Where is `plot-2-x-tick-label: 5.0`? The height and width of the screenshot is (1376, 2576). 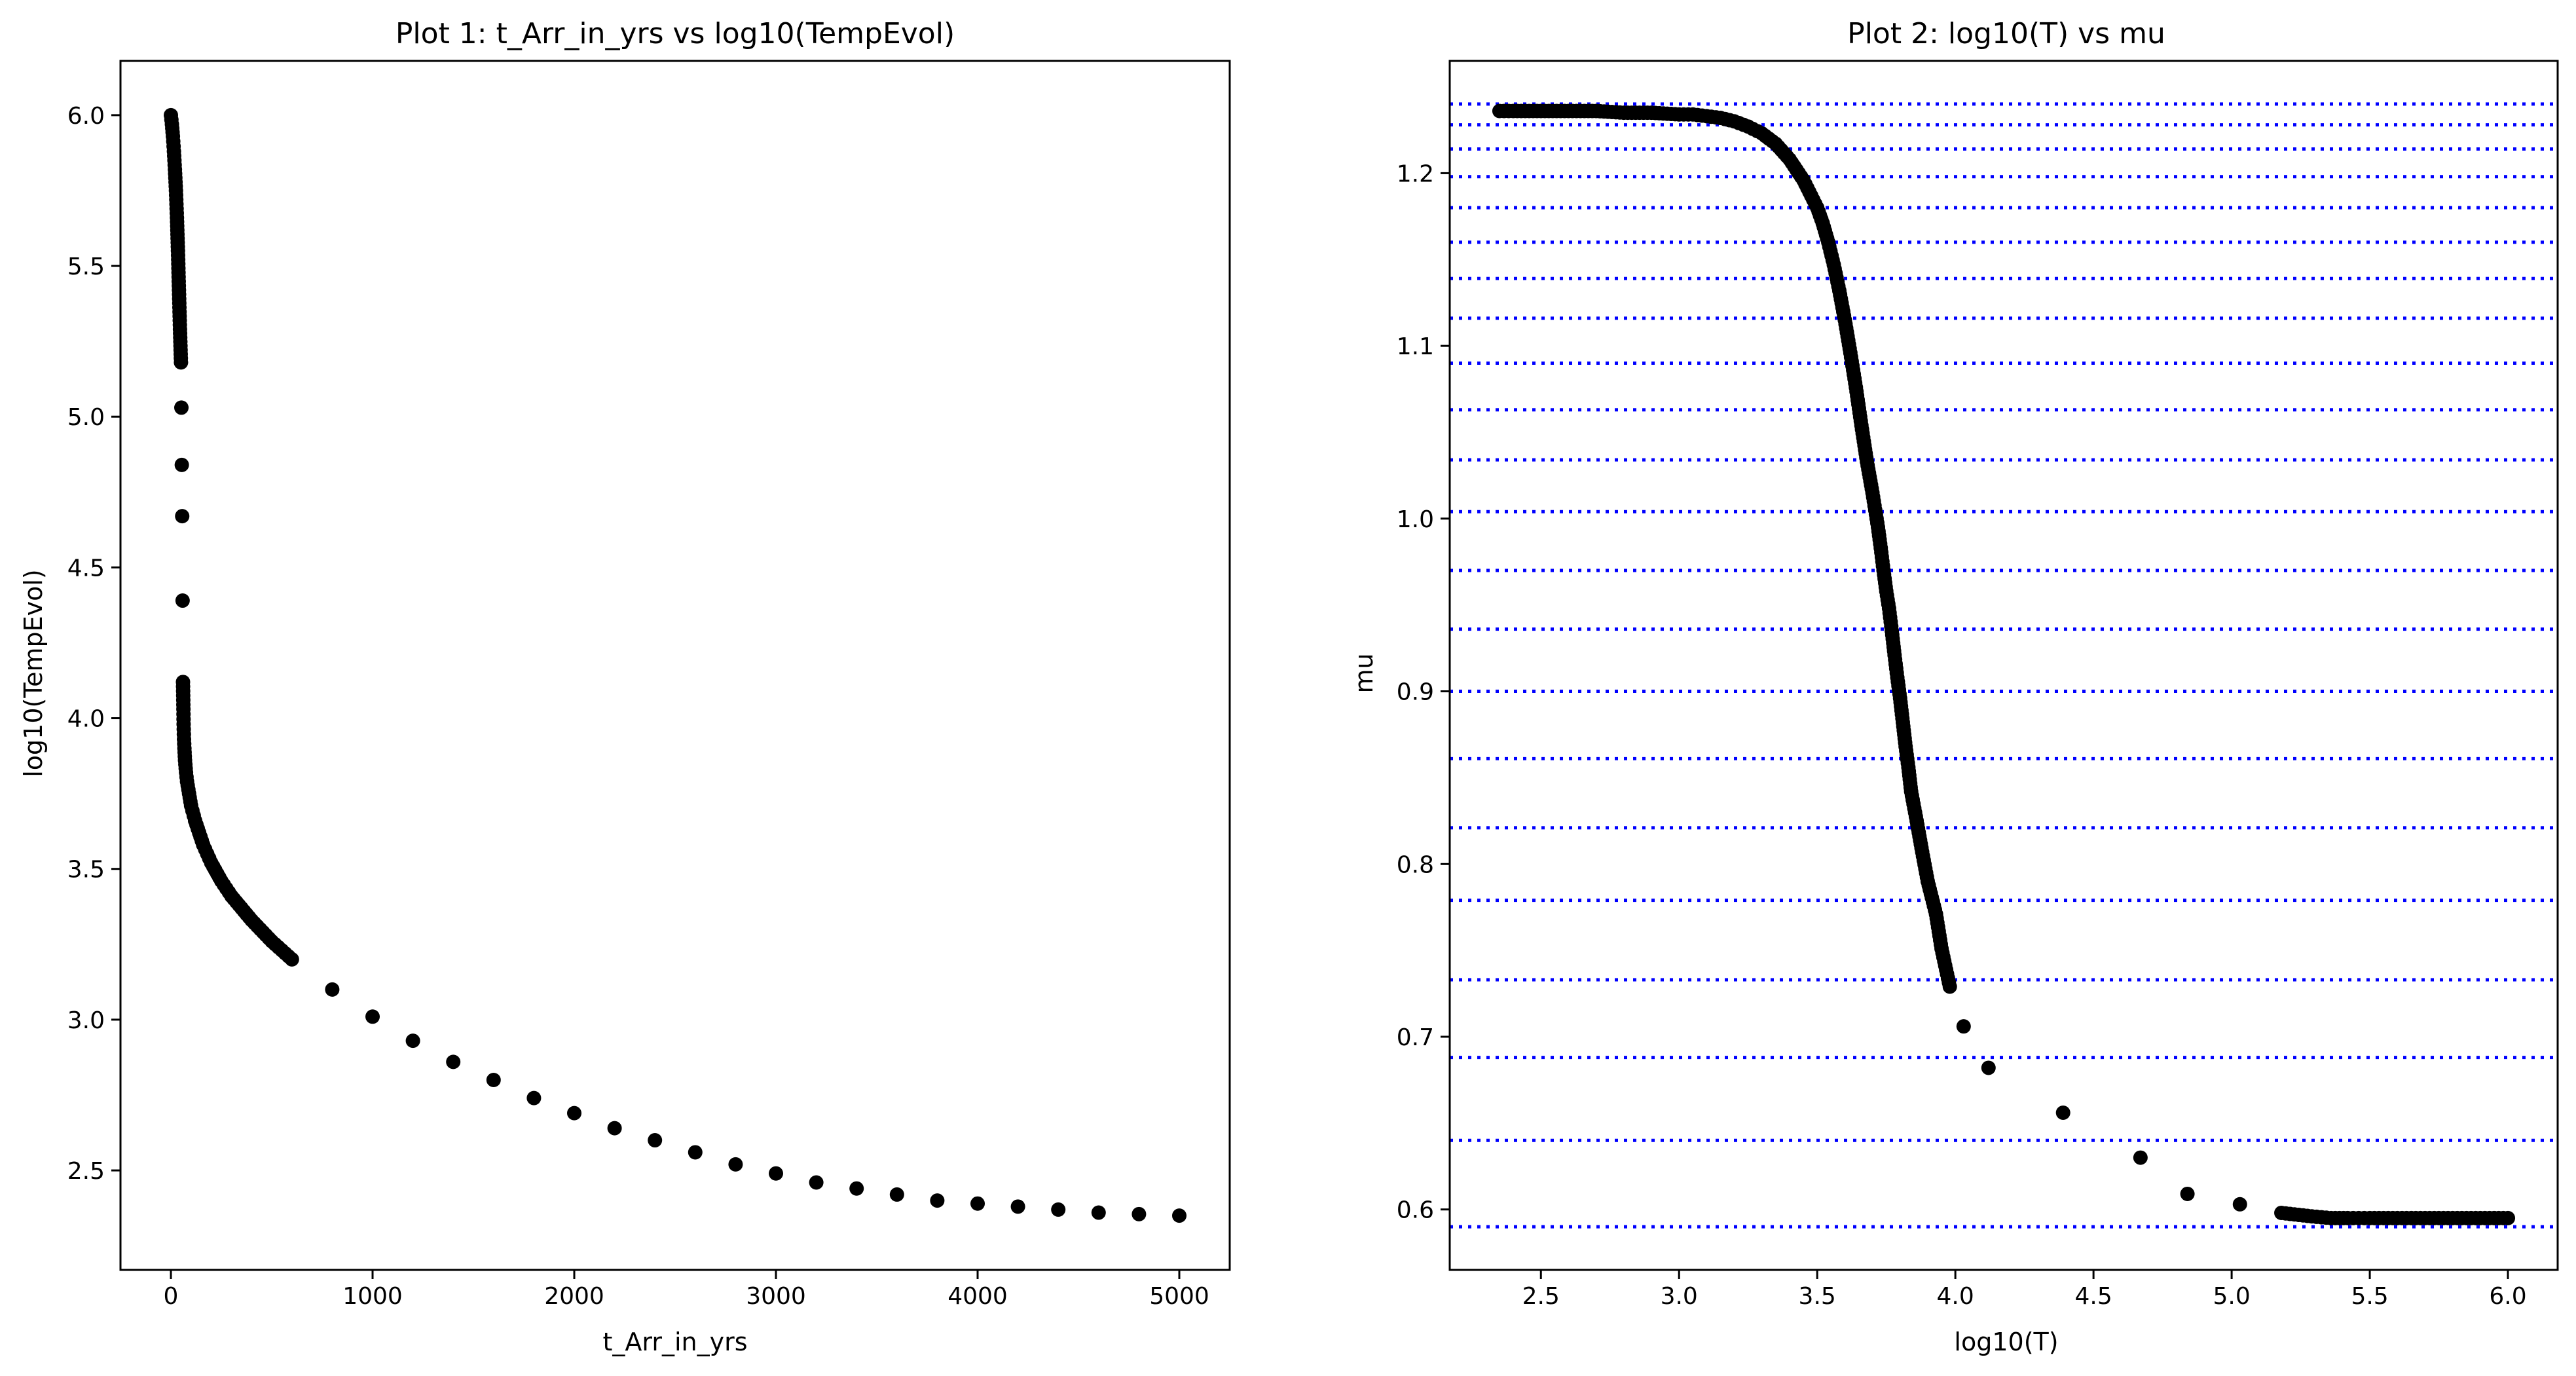
plot-2-x-tick-label: 5.0 is located at coordinates (2231, 1296).